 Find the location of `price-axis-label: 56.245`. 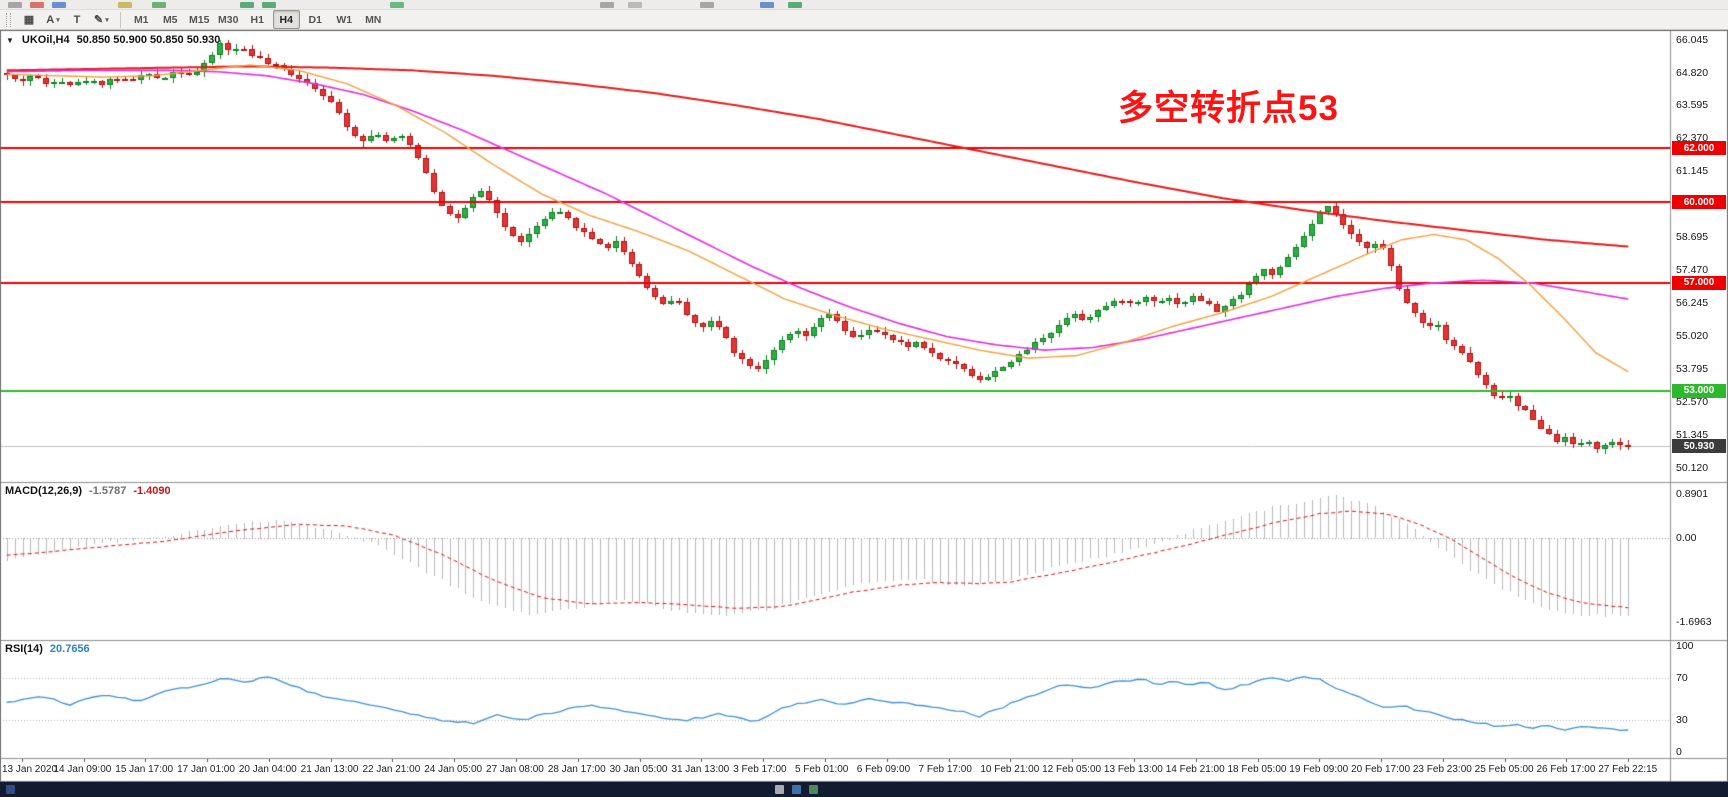

price-axis-label: 56.245 is located at coordinates (1692, 303).